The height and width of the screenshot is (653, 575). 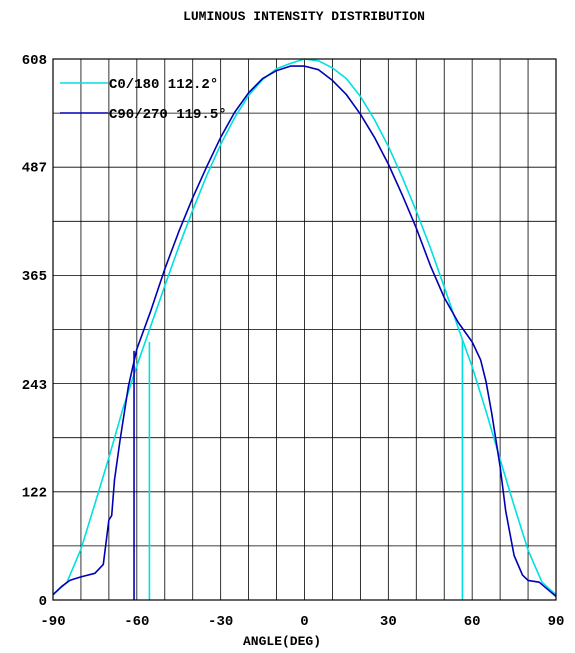 I want to click on x-axis-label: ANGLE(DEG), so click(x=282, y=641).